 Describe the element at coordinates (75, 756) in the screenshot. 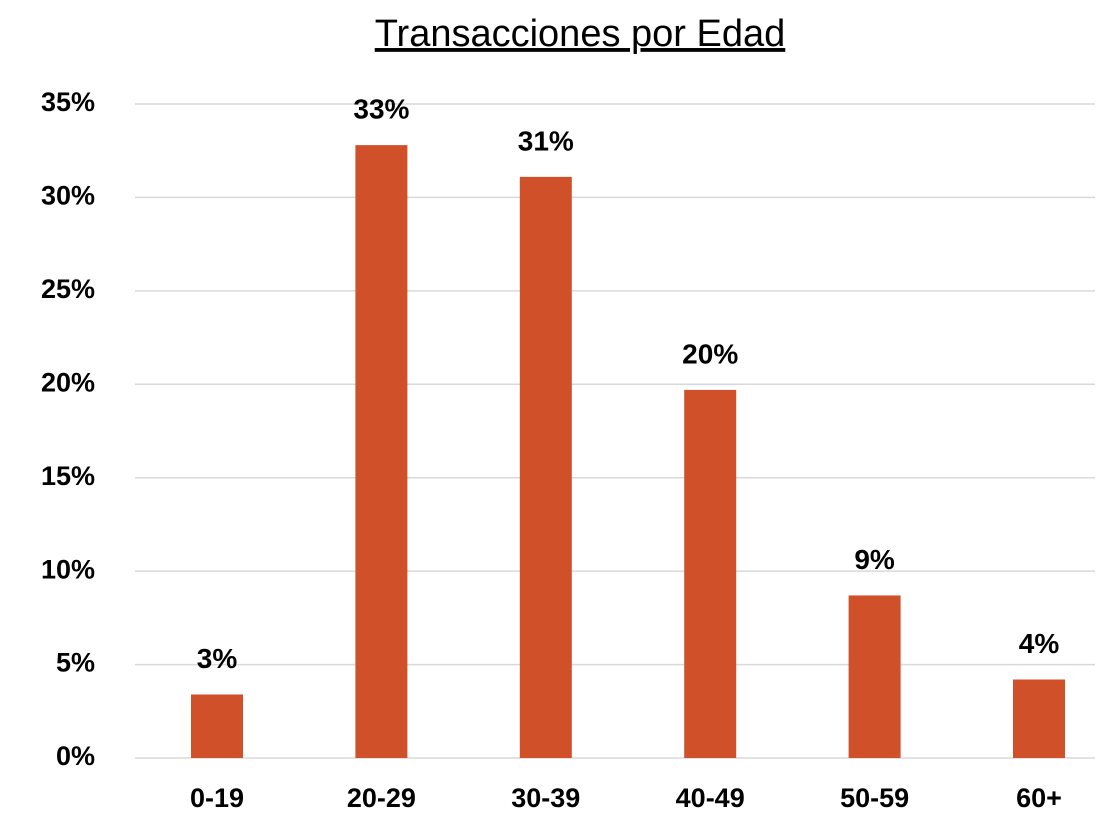

I see `y-tick-label: 0%` at that location.